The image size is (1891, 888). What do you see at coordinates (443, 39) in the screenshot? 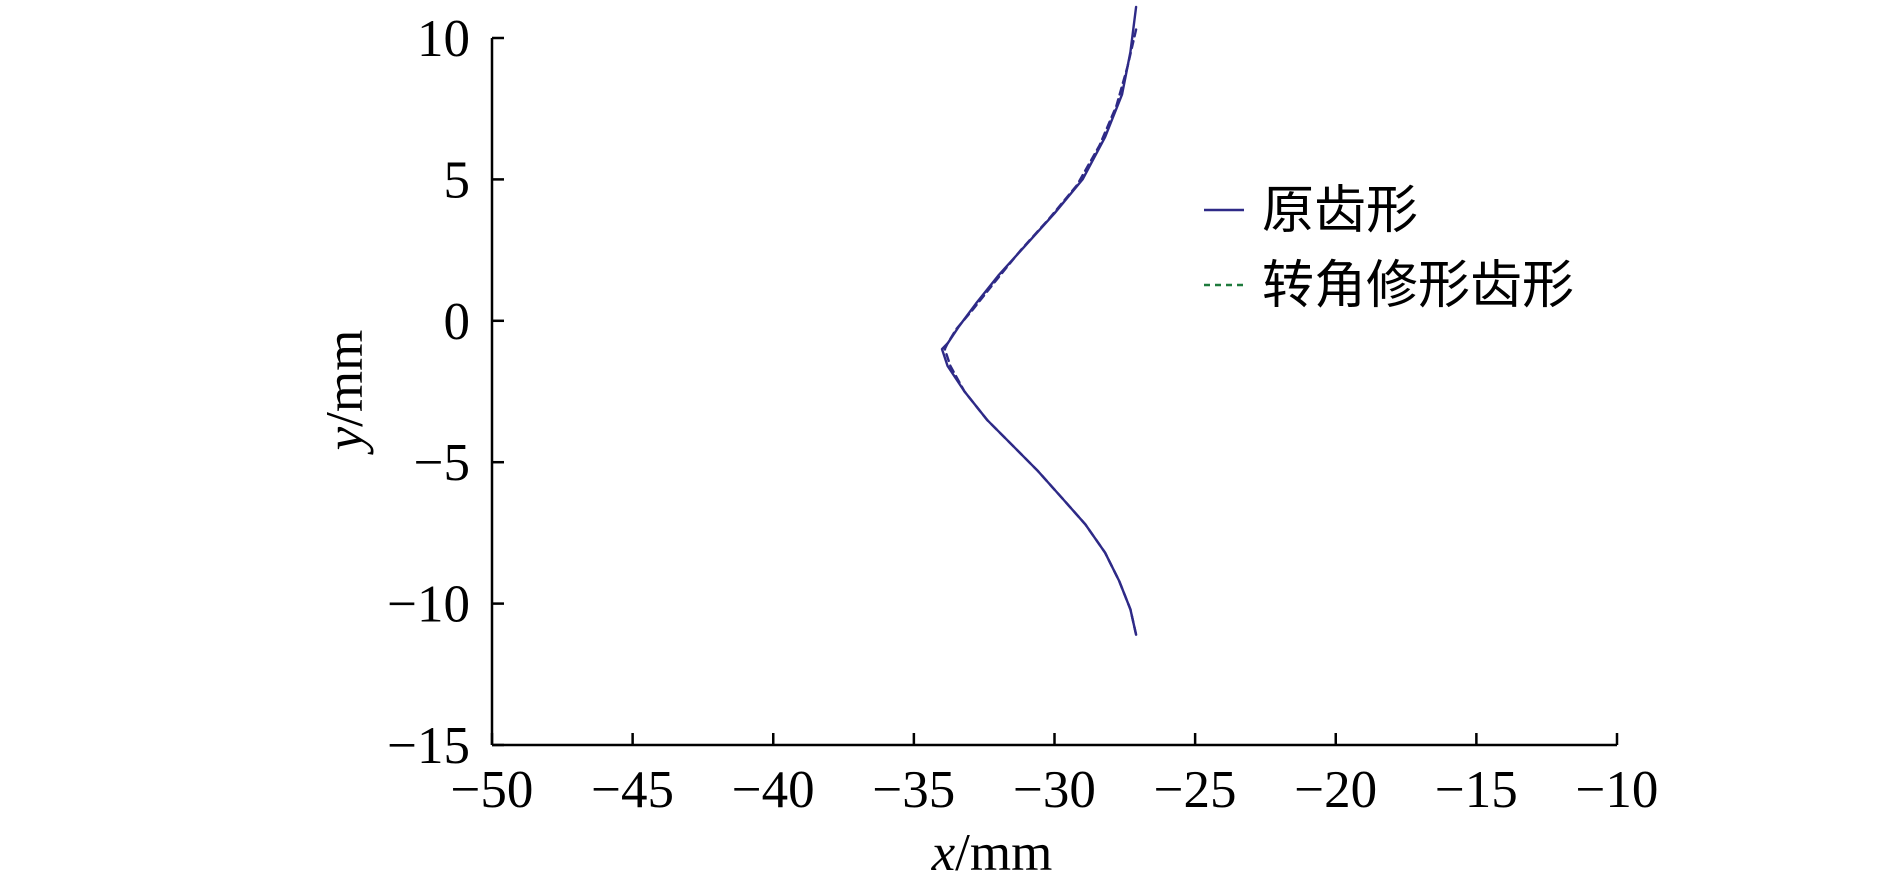
I see `y-tick-label: 10` at bounding box center [443, 39].